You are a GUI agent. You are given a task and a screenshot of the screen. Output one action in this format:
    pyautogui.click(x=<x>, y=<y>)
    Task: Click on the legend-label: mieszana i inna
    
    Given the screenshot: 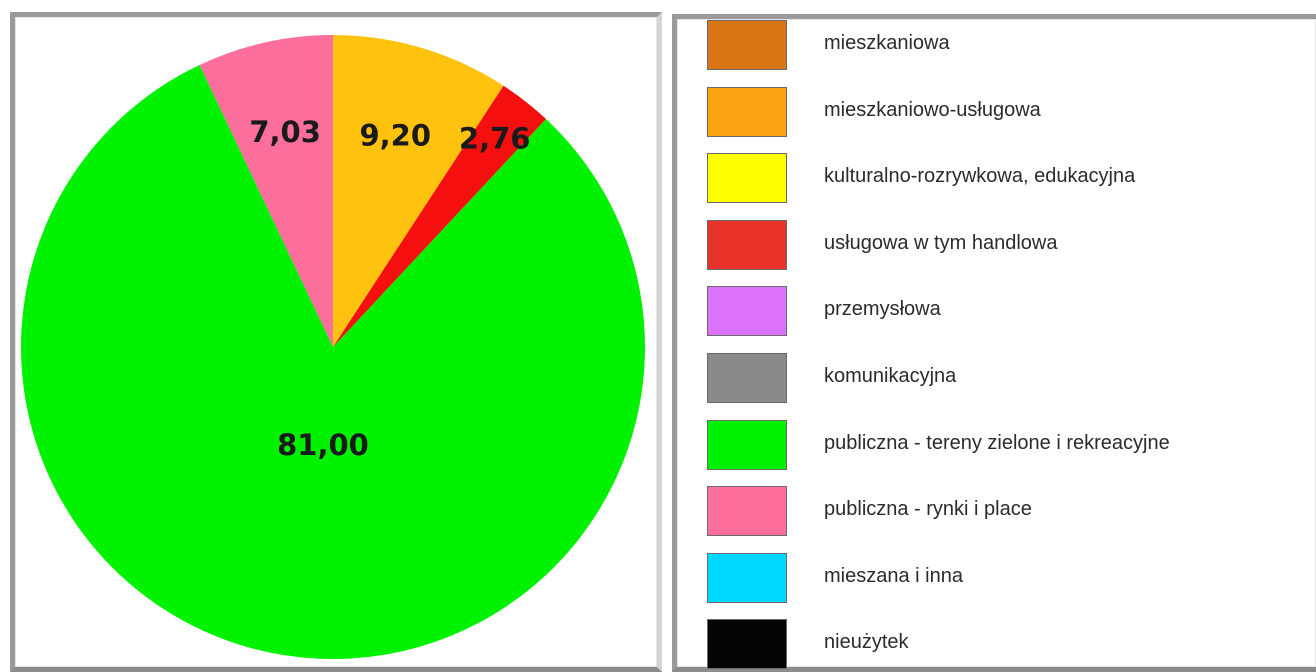 What is the action you would take?
    pyautogui.click(x=893, y=575)
    